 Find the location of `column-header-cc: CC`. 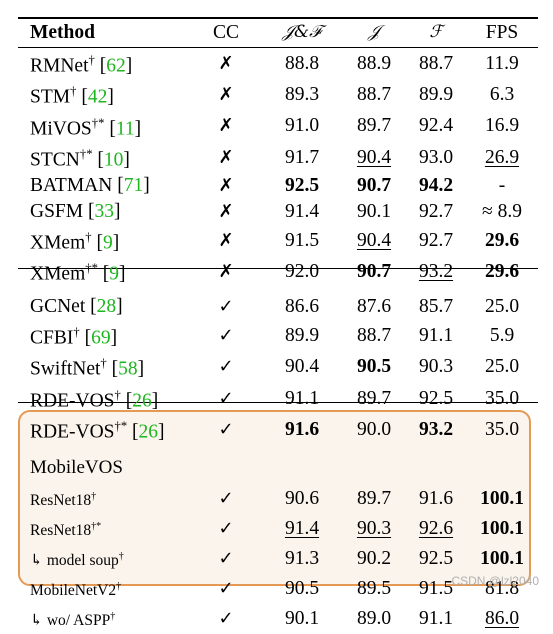

column-header-cc: CC is located at coordinates (225, 33).